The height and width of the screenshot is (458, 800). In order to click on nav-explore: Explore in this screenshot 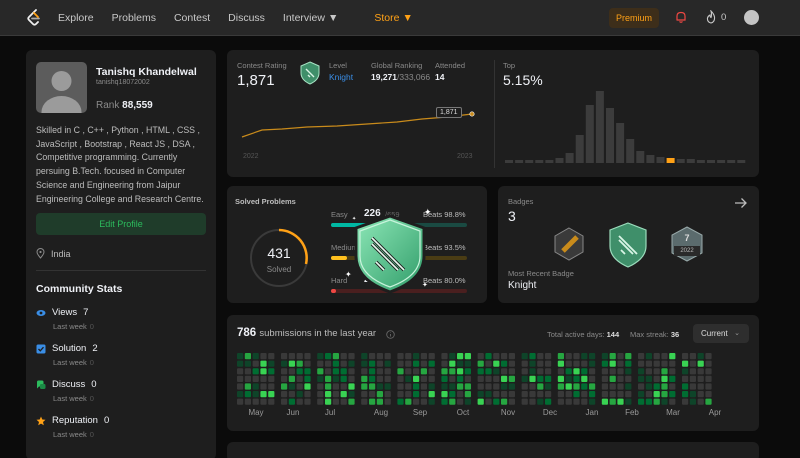, I will do `click(76, 18)`.